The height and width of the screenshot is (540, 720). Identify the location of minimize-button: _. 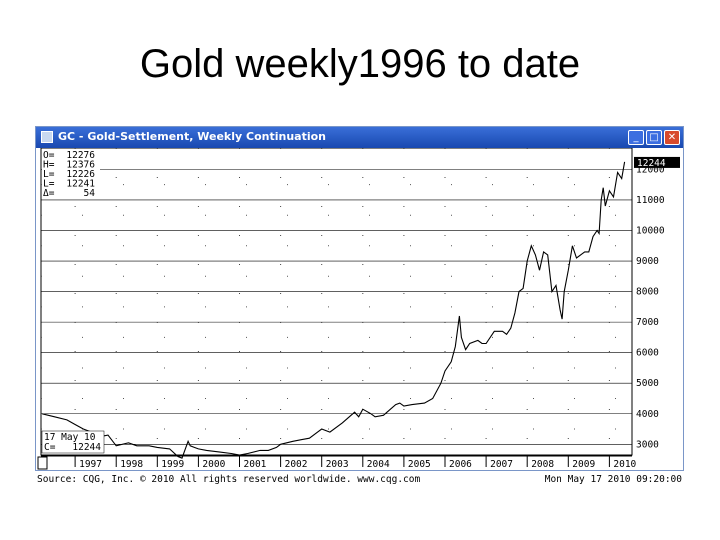
(636, 137).